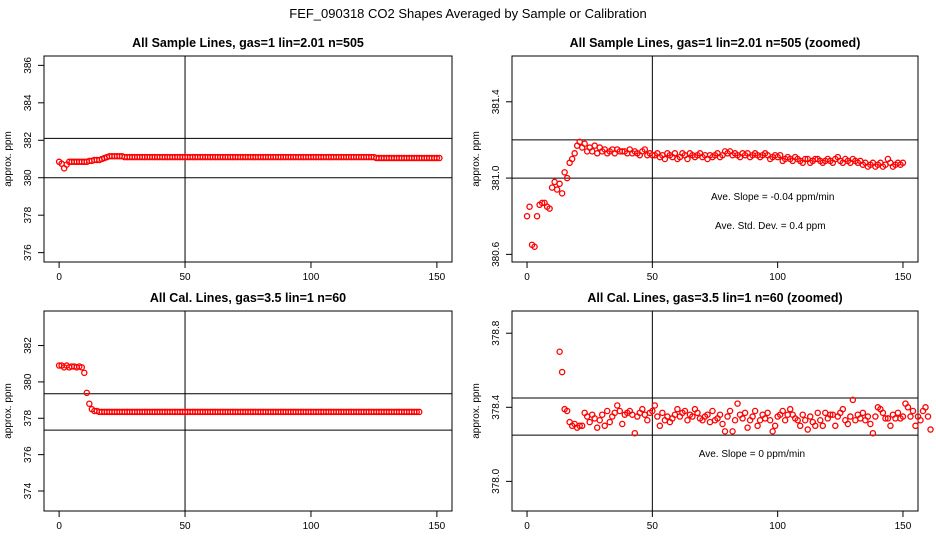  Describe the element at coordinates (496, 101) in the screenshot. I see `y-tick-label: 381.4` at that location.